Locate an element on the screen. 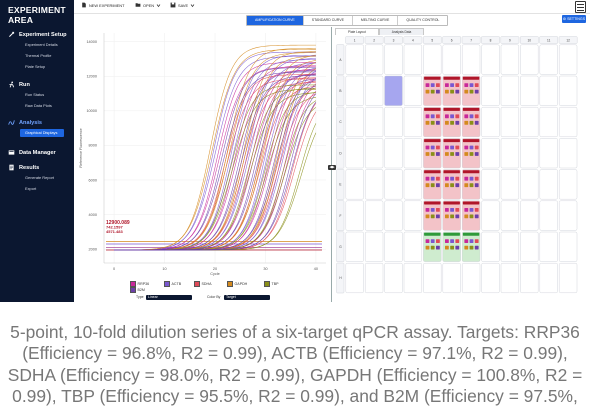 This screenshot has width=590, height=411. nav-item-generate-report: Generate Report is located at coordinates (39, 177).